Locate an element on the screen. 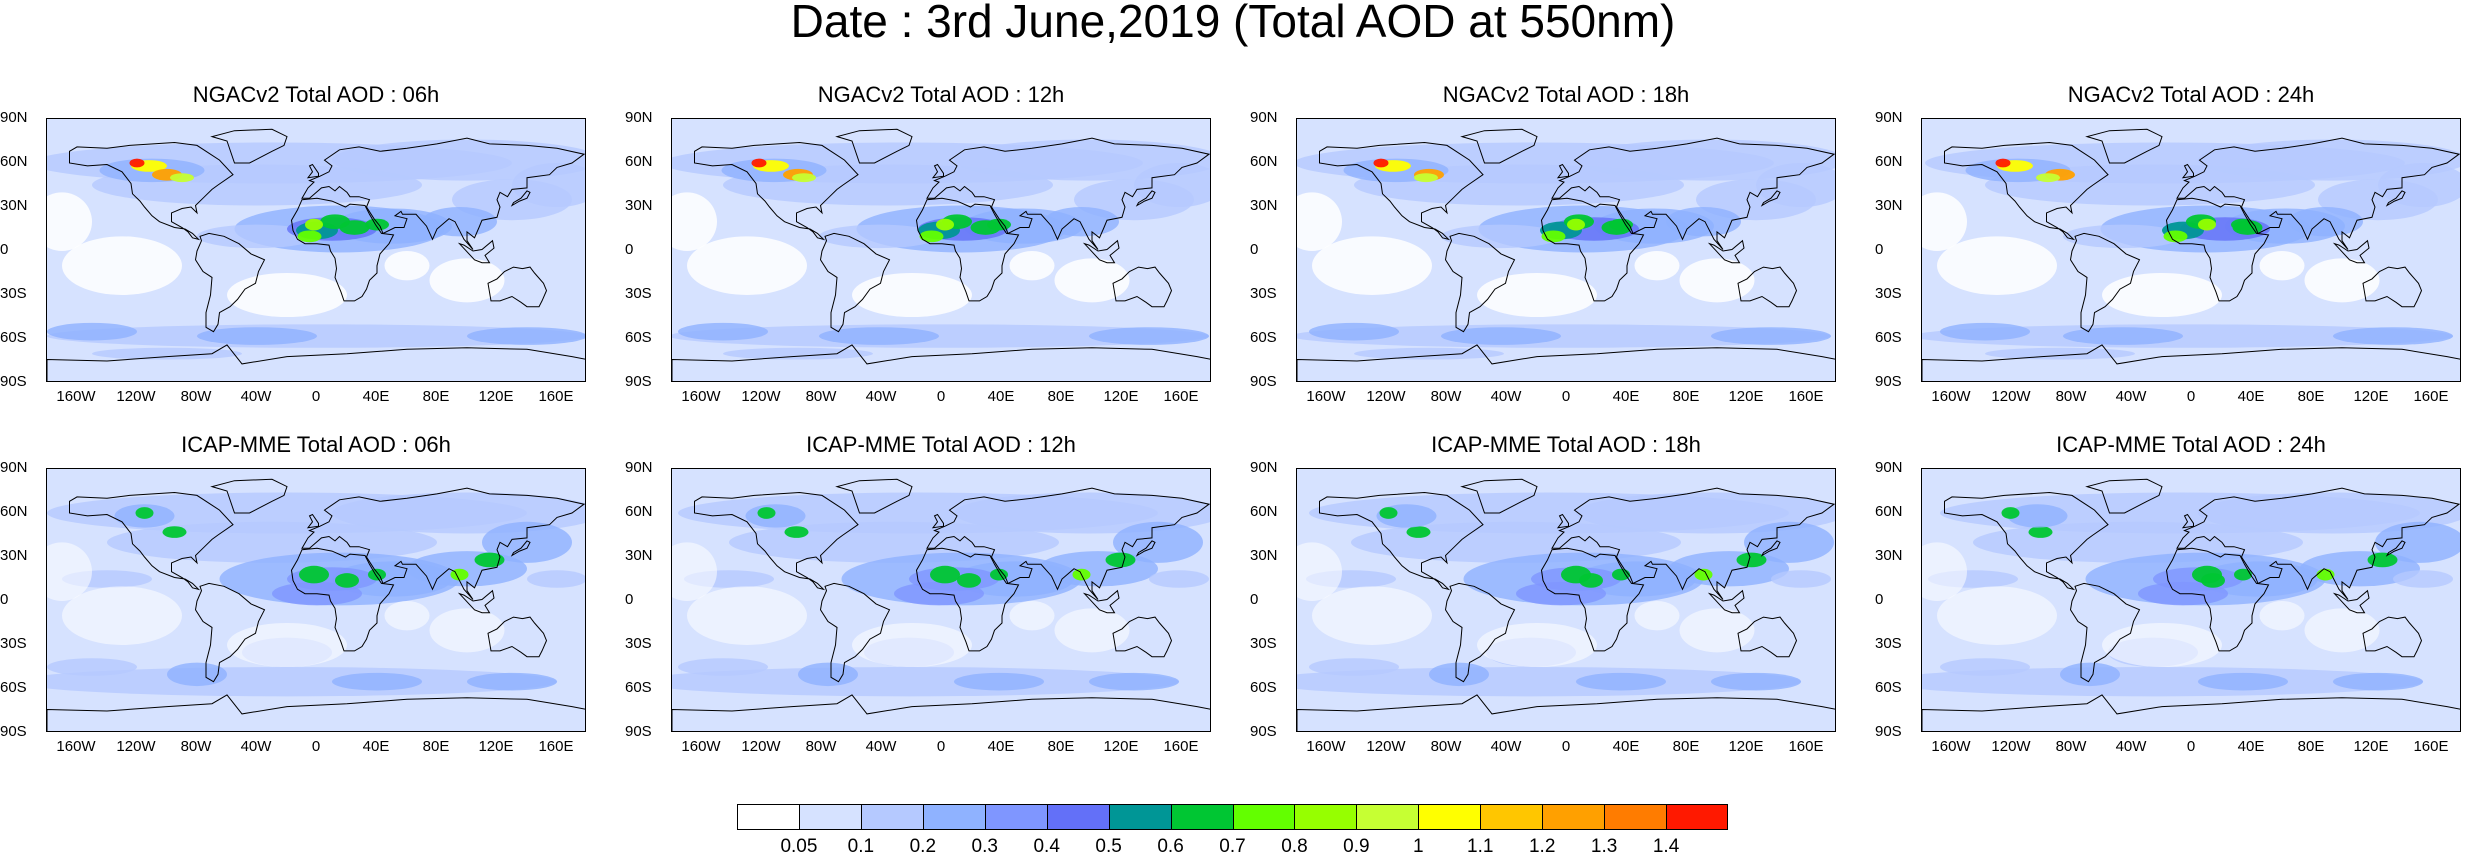  colorbar-level-label: 0.9 is located at coordinates (1356, 846).